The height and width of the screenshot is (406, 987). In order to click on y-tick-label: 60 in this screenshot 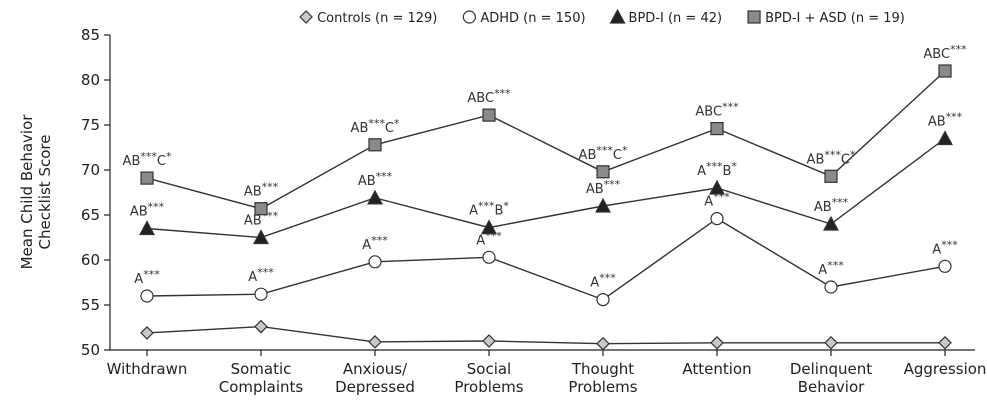, I will do `click(90, 260)`.